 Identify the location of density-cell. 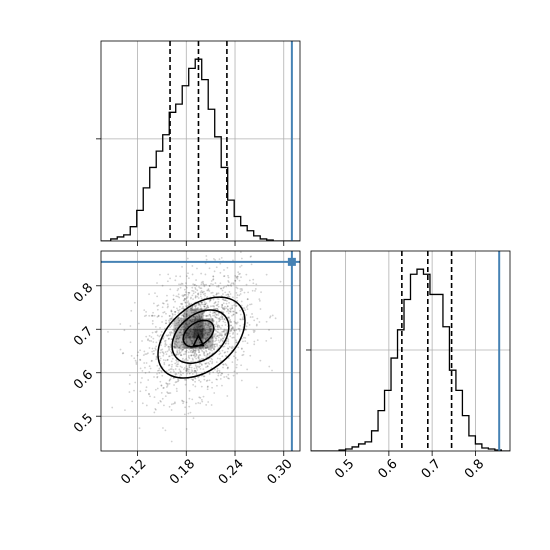
(208, 343).